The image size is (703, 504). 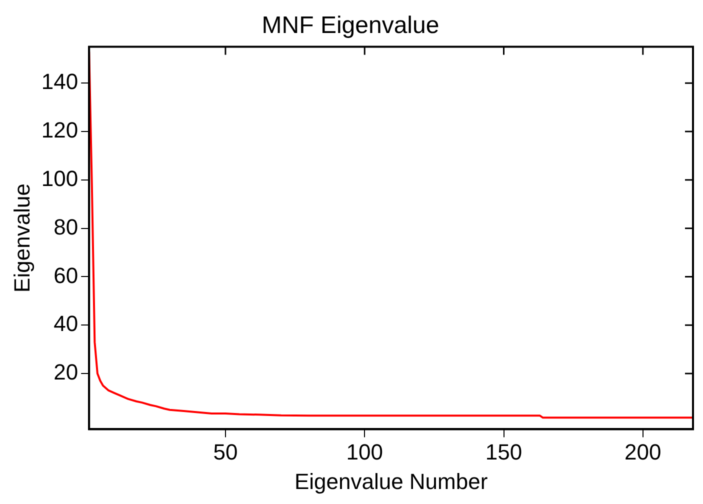 What do you see at coordinates (66, 275) in the screenshot?
I see `y-tick-label: 60` at bounding box center [66, 275].